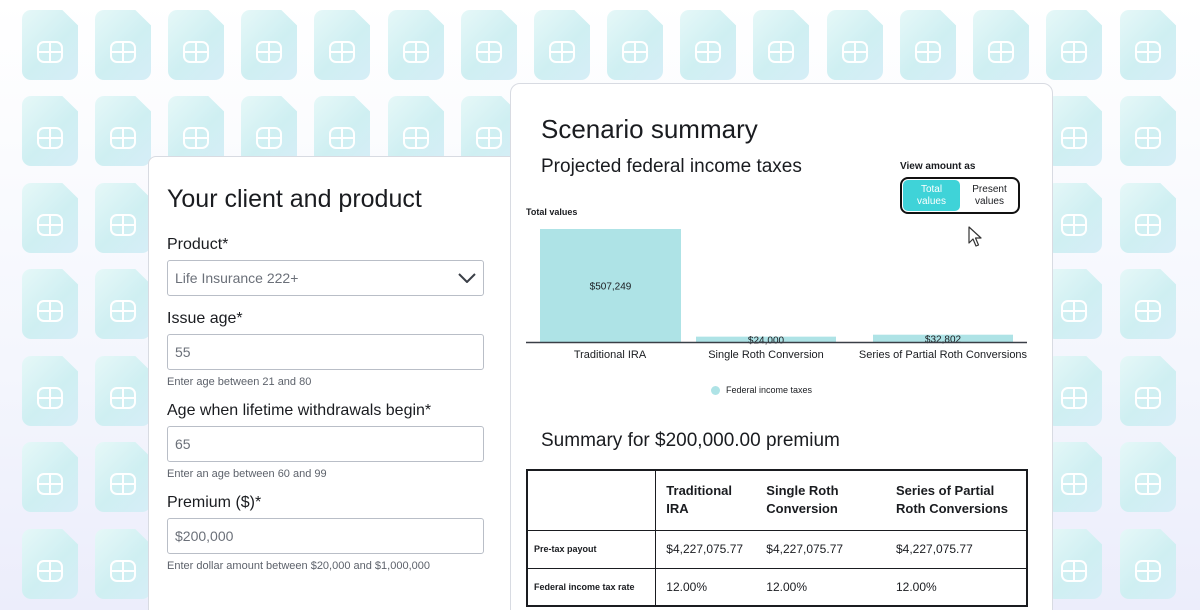 The image size is (1200, 610). I want to click on product-value: Life Insurance 222+, so click(237, 278).